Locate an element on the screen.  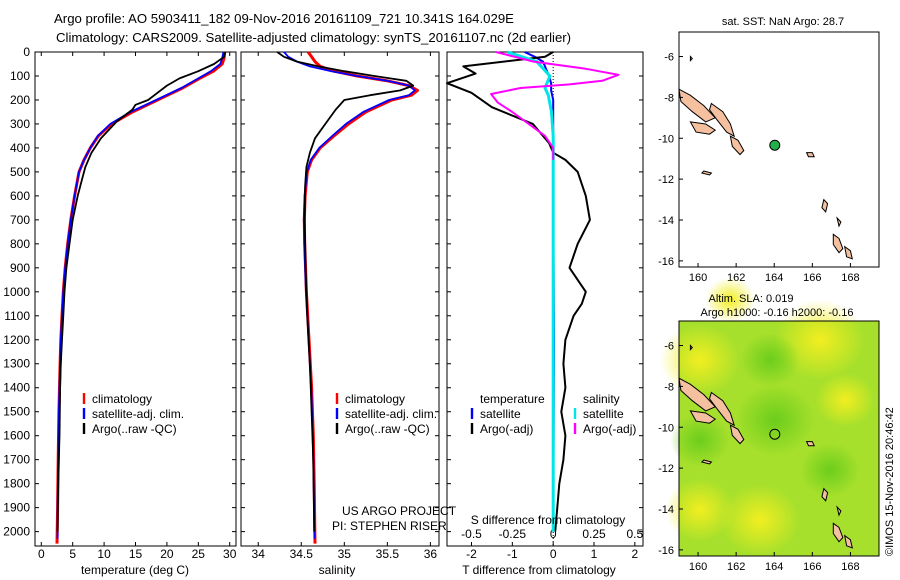
latitude-tick-label: -12 is located at coordinates (666, 469).